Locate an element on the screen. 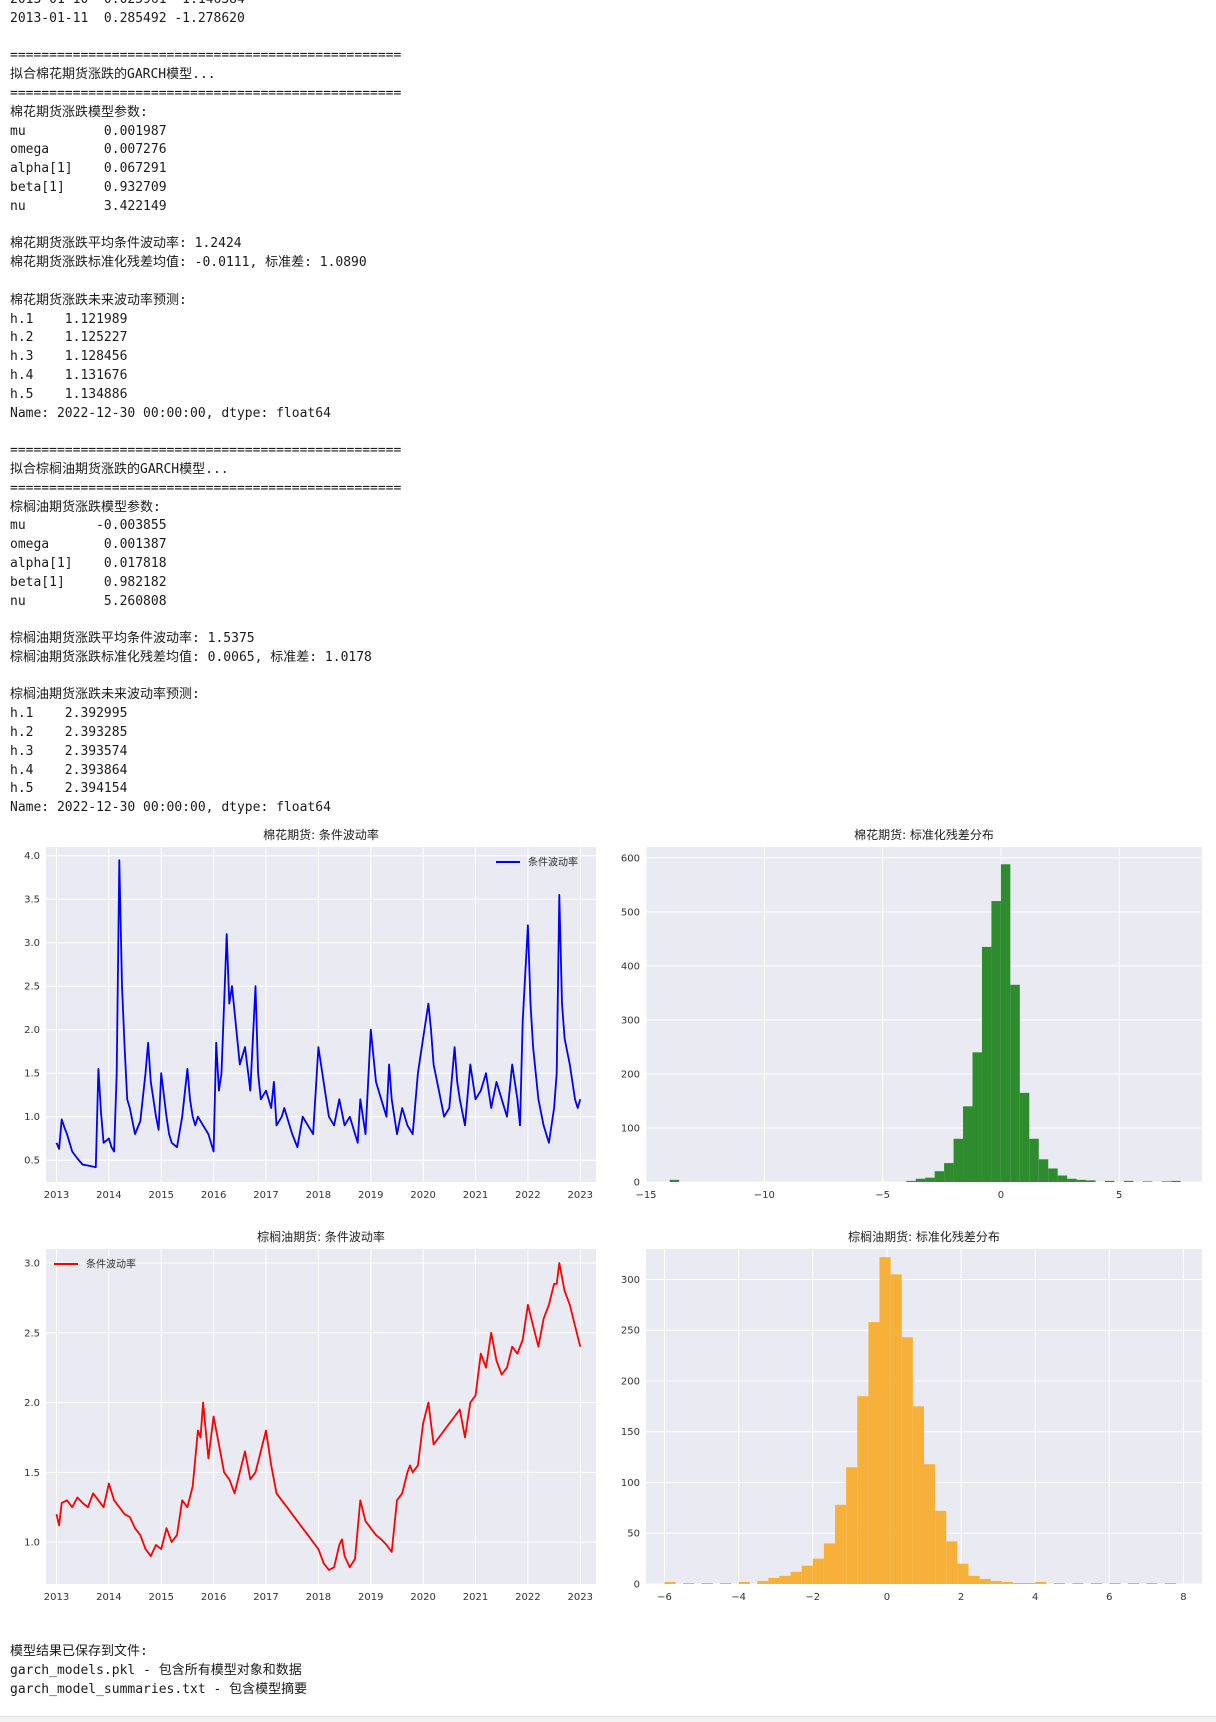 Image resolution: width=1216 pixels, height=1722 pixels. output-line: mu -0.003855 is located at coordinates (88, 526).